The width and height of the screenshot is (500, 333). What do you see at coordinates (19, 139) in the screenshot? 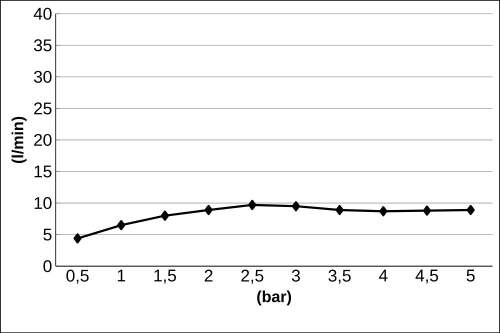
I see `y-axis-title: (l/min)` at bounding box center [19, 139].